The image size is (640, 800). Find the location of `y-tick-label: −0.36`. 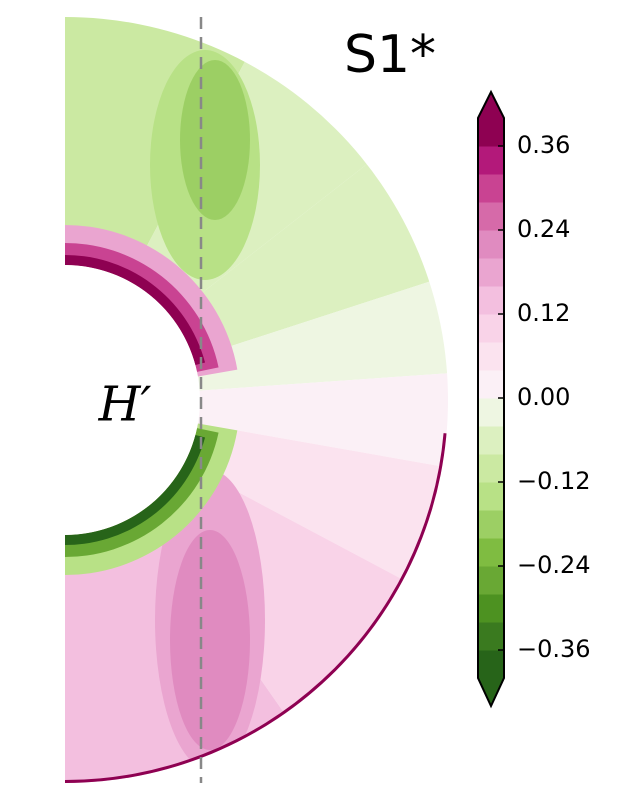

y-tick-label: −0.36 is located at coordinates (554, 649).